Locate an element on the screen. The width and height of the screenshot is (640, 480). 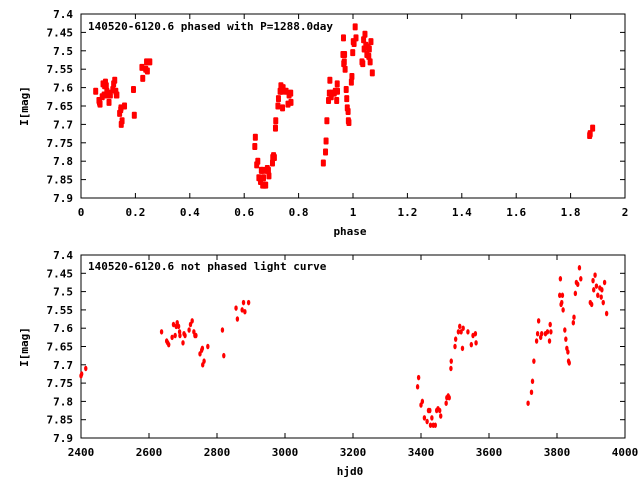
x-tick-label: 3800 is located at coordinates (557, 452).